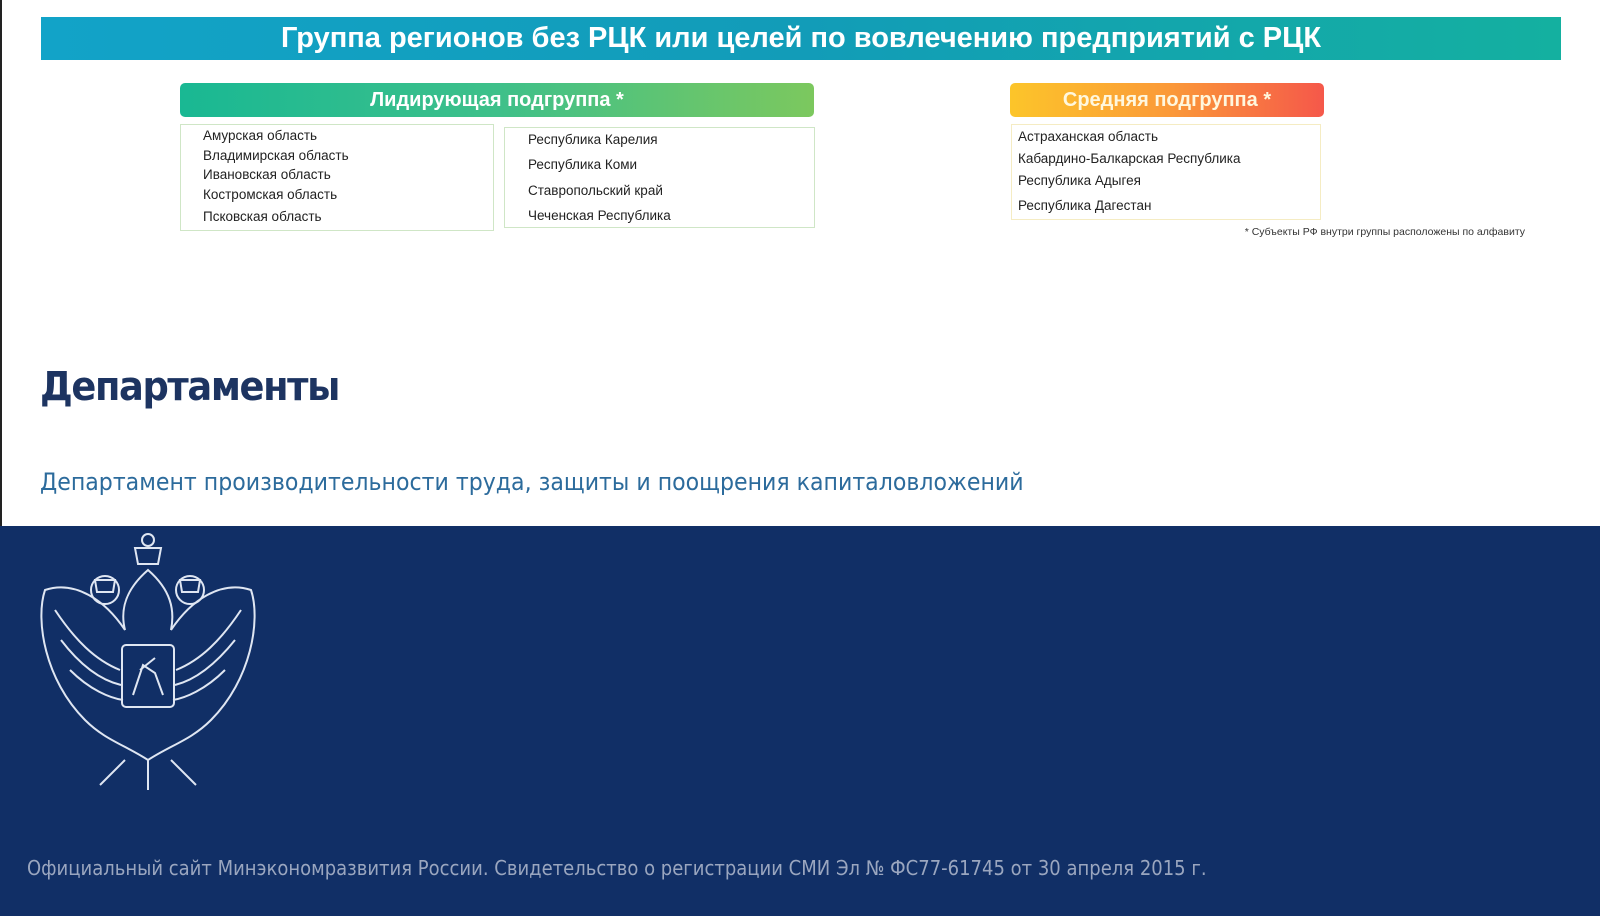 The image size is (1600, 916). I want to click on list-item: Республика Адыгея, so click(1079, 180).